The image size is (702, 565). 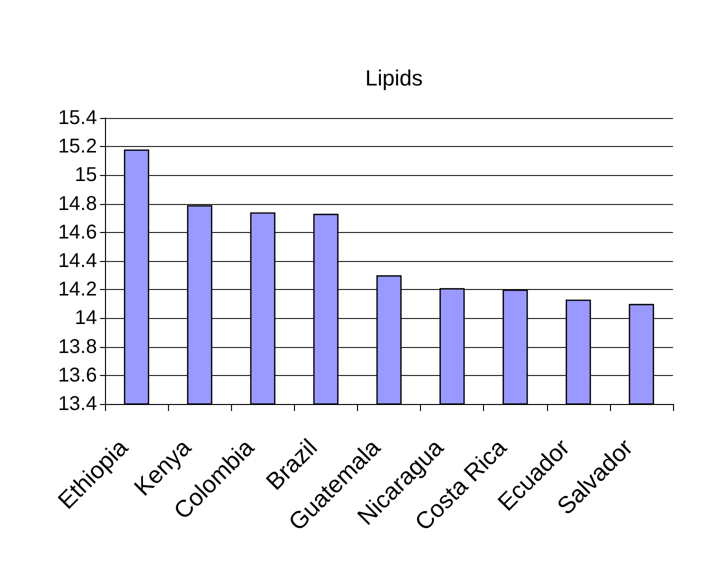 What do you see at coordinates (77, 347) in the screenshot?
I see `y-tick-label: 13.8` at bounding box center [77, 347].